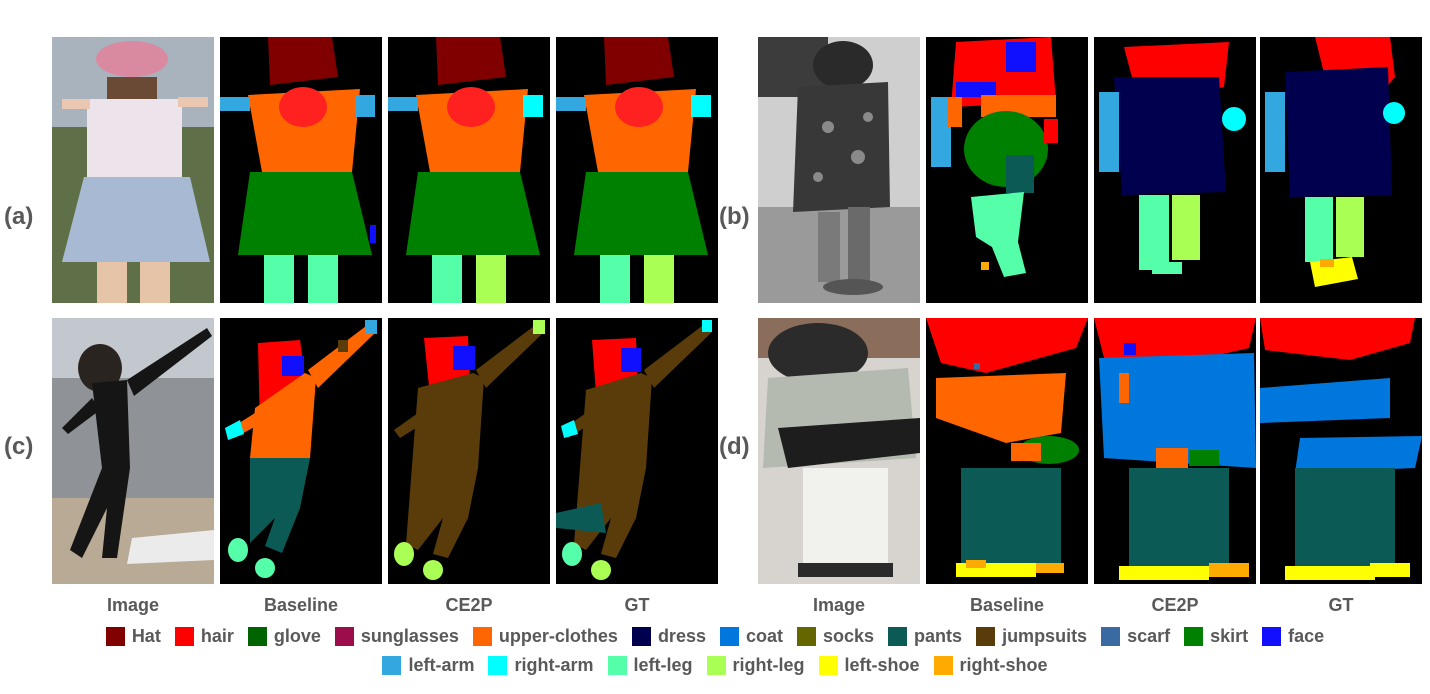  I want to click on row-label-a: (a), so click(19, 216).